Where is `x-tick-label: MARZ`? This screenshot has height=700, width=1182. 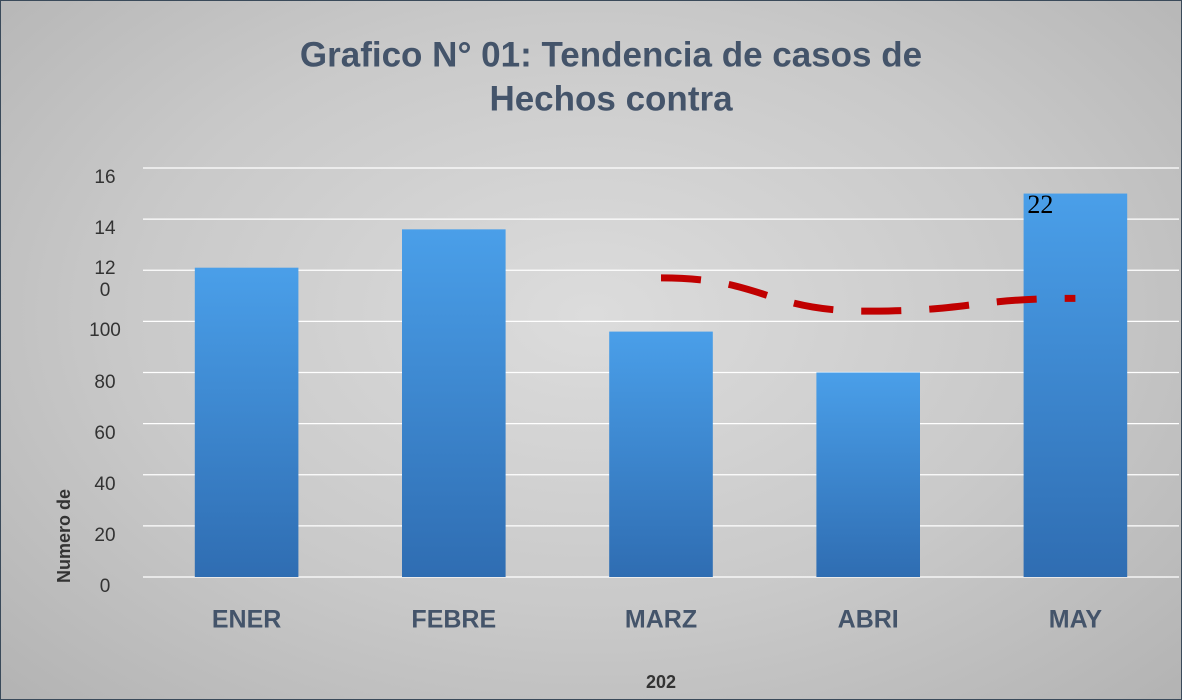 x-tick-label: MARZ is located at coordinates (661, 620).